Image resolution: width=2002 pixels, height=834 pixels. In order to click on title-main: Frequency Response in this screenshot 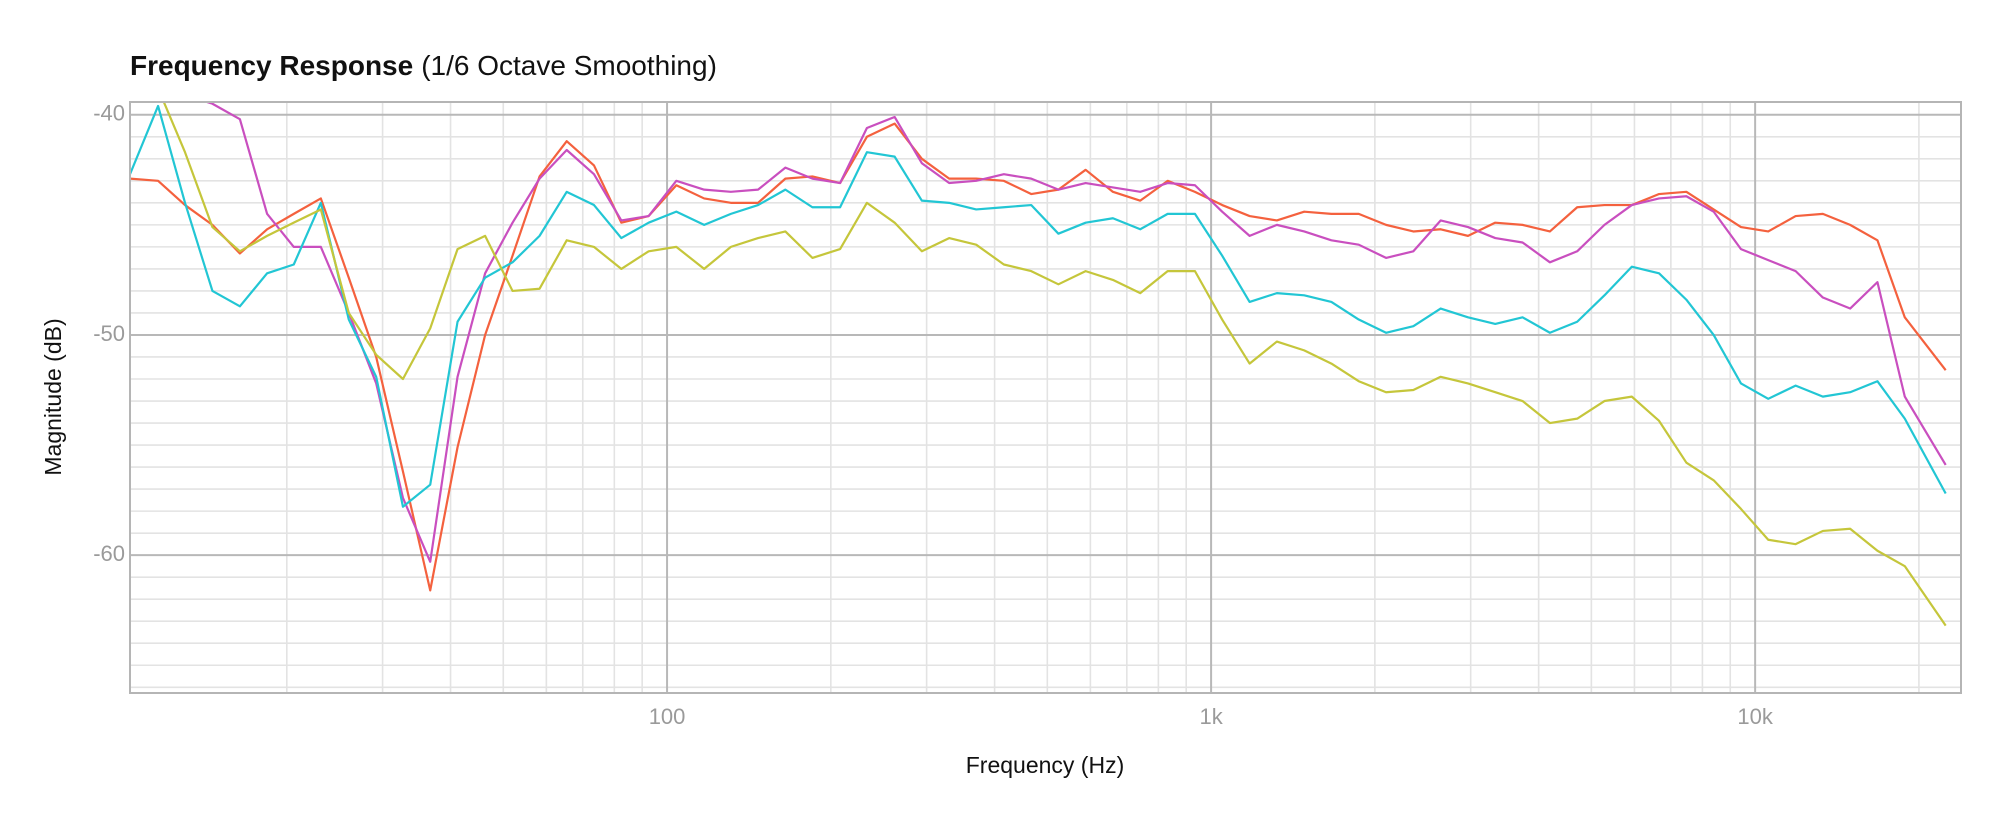, I will do `click(271, 65)`.